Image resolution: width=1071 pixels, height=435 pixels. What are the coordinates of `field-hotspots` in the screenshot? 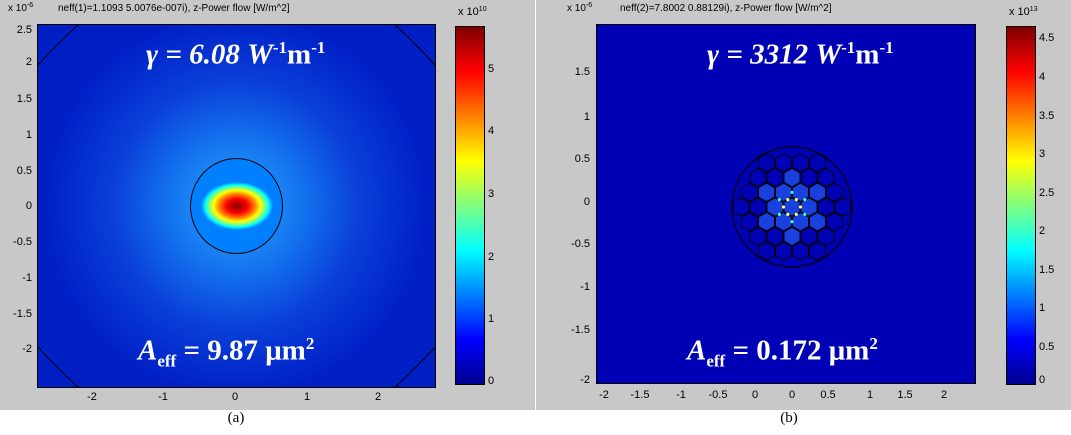 It's located at (792, 207).